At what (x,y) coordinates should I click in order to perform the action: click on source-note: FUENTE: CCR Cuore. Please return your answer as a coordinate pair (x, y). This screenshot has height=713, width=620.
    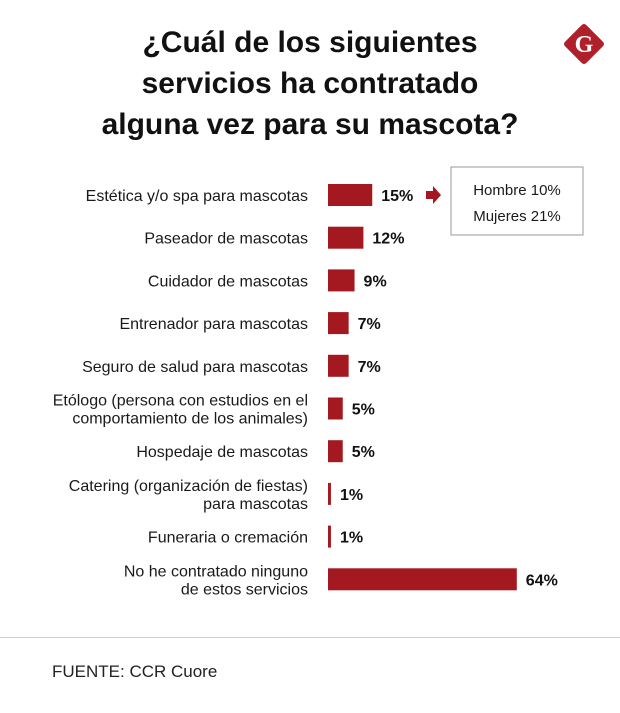
    Looking at the image, I should click on (135, 671).